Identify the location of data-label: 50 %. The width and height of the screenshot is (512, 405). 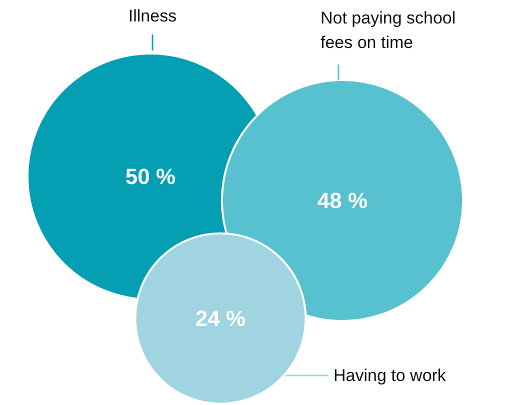
(150, 176).